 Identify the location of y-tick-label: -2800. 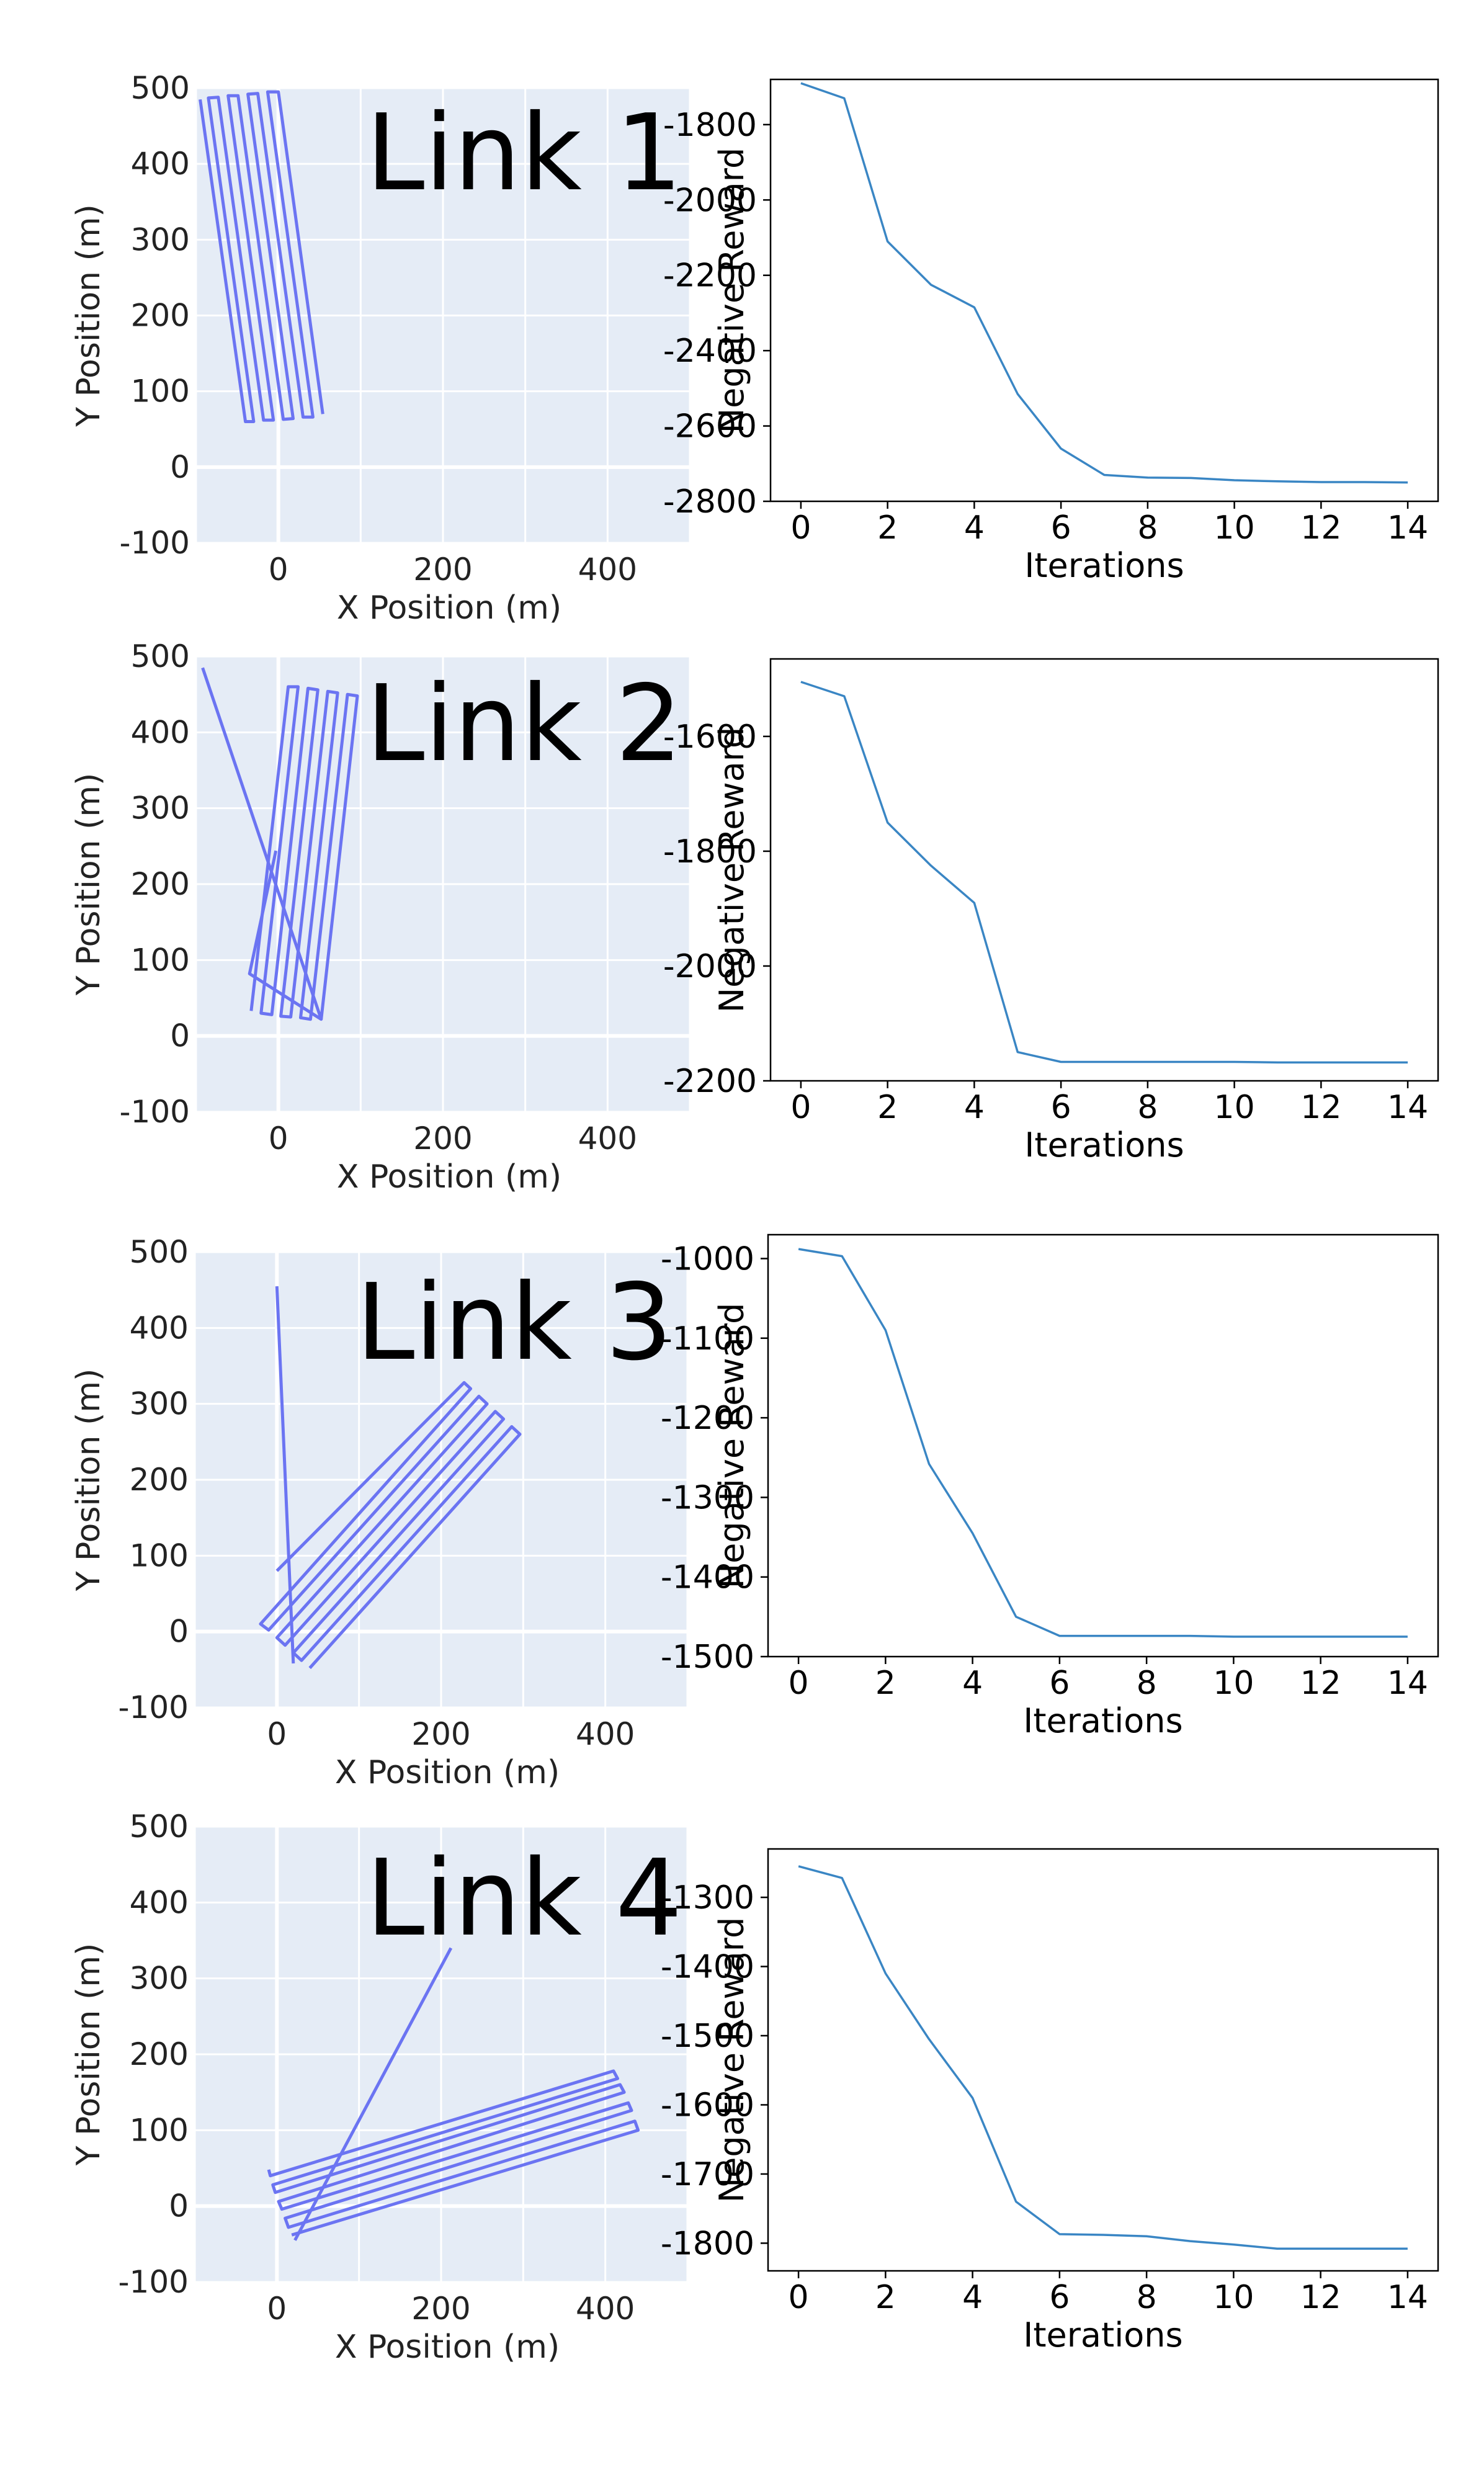
(710, 502).